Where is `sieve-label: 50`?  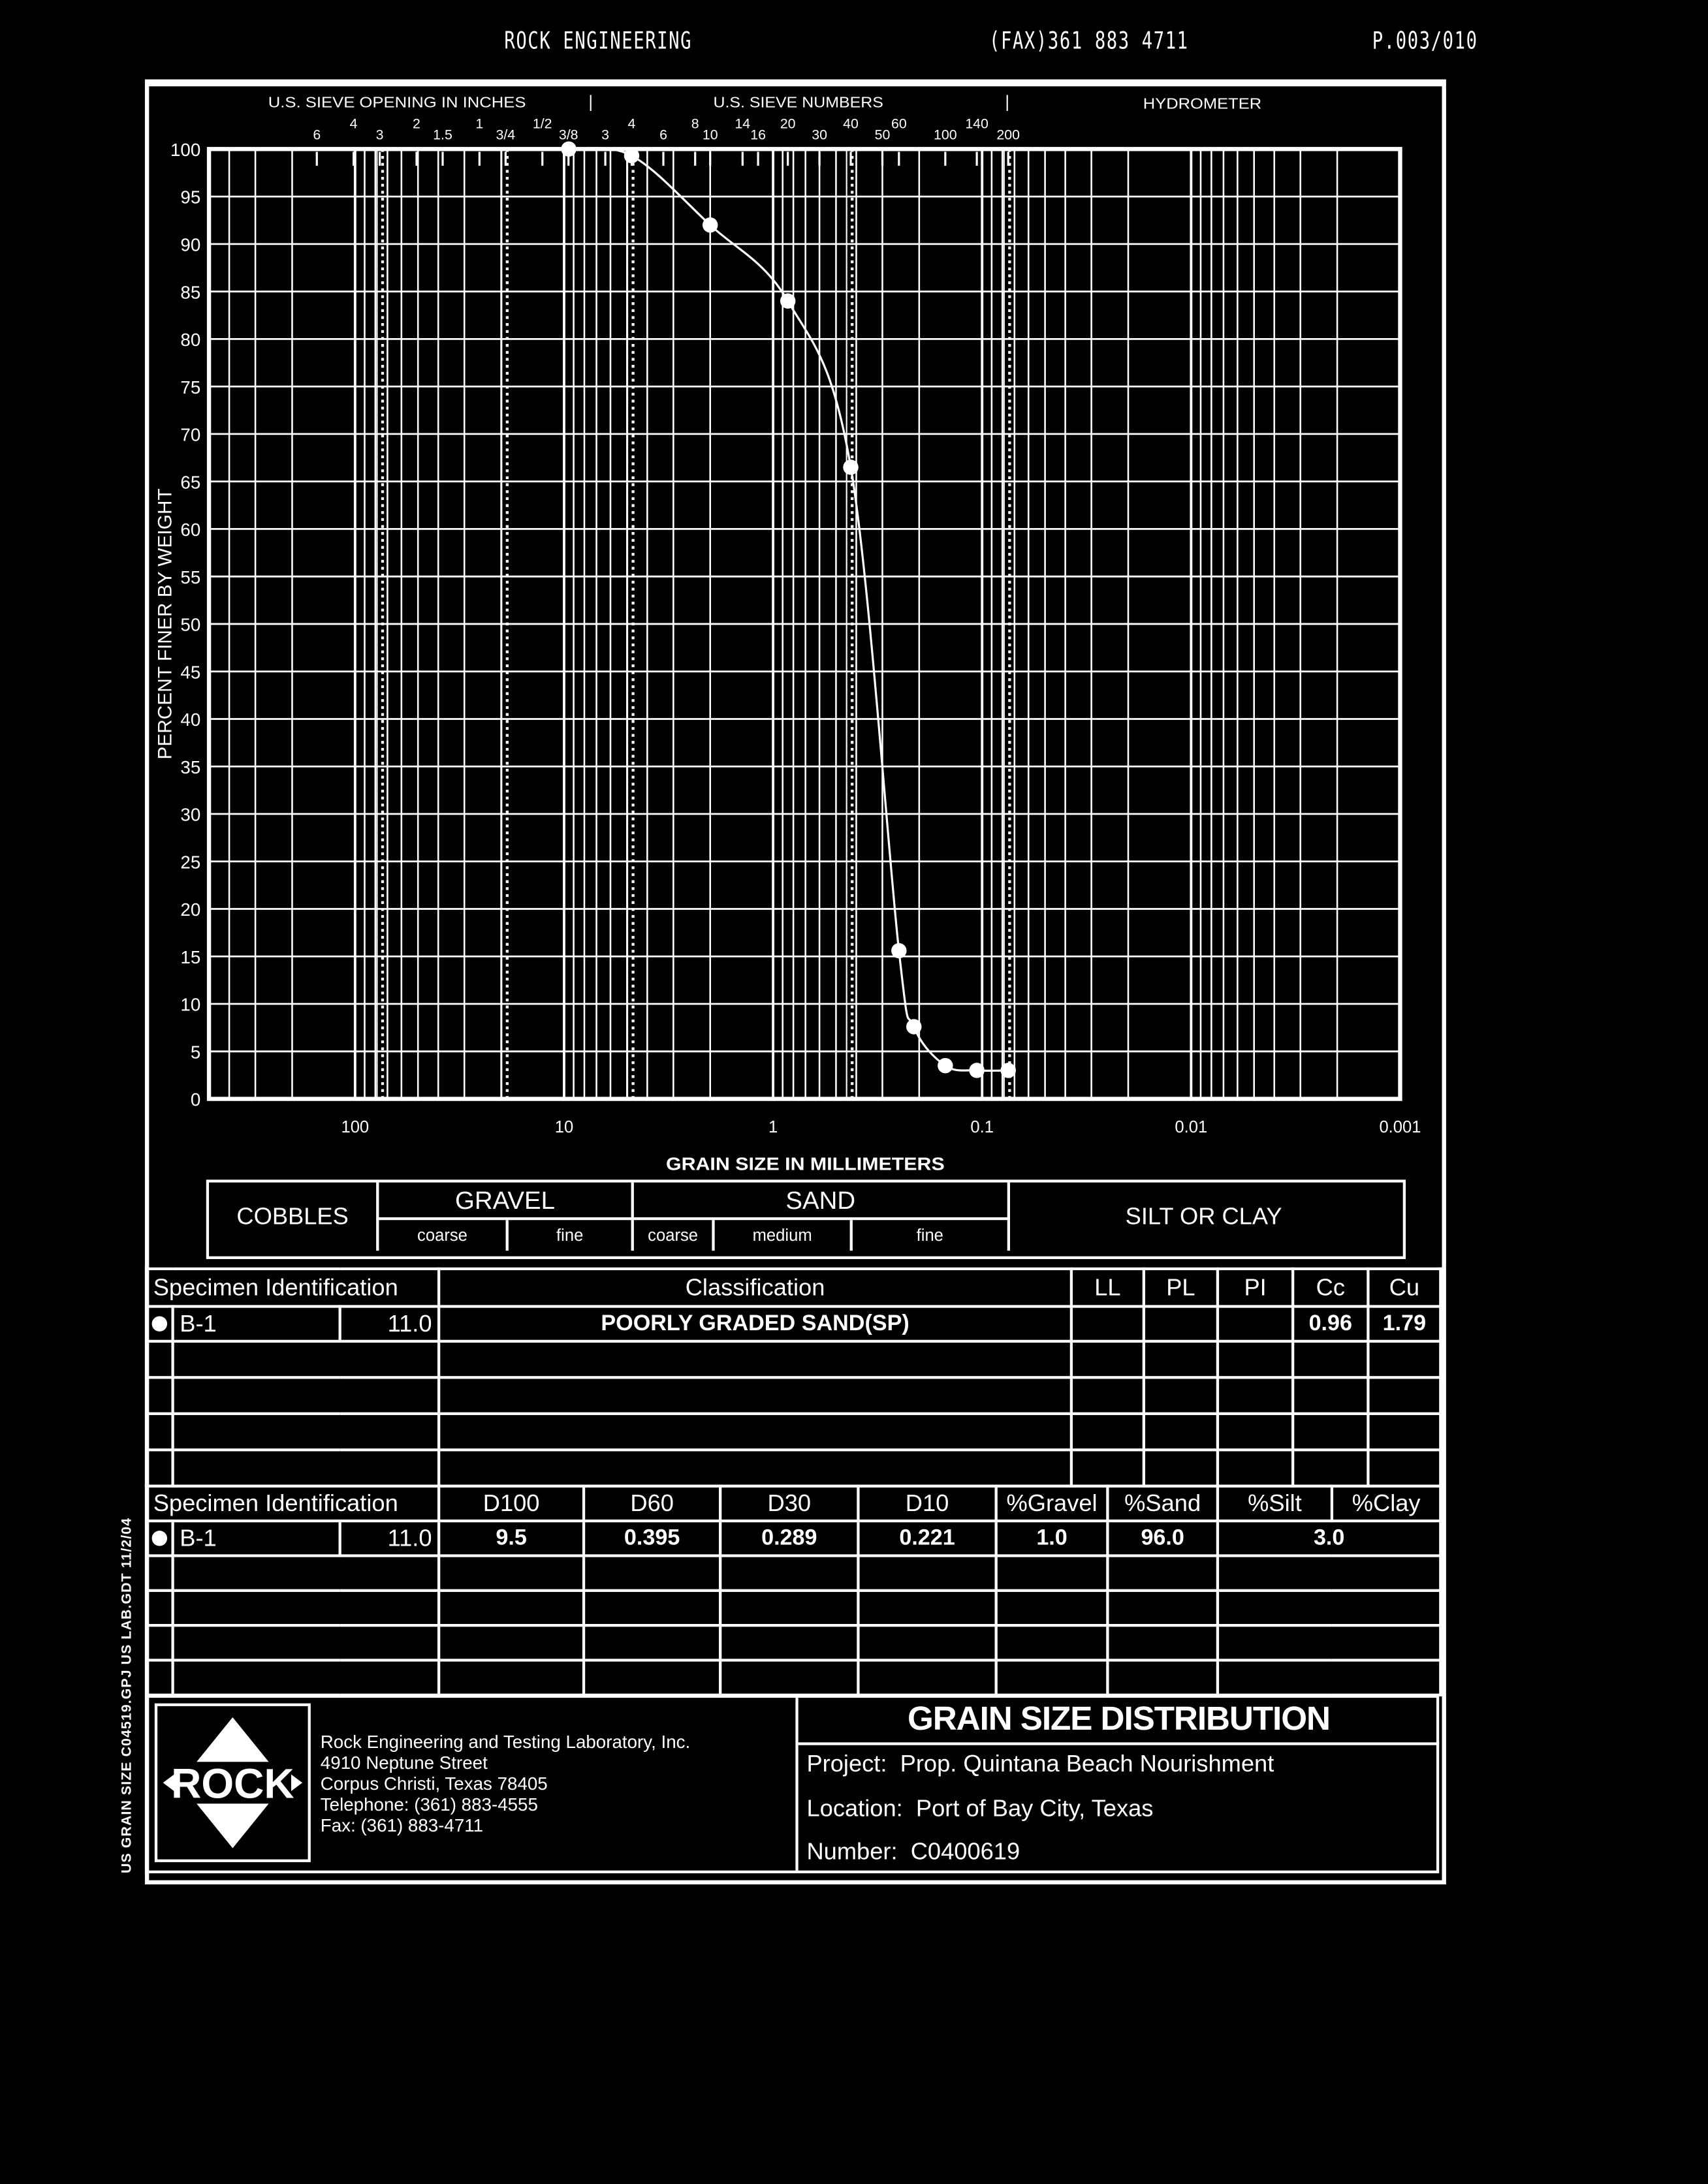 sieve-label: 50 is located at coordinates (883, 135).